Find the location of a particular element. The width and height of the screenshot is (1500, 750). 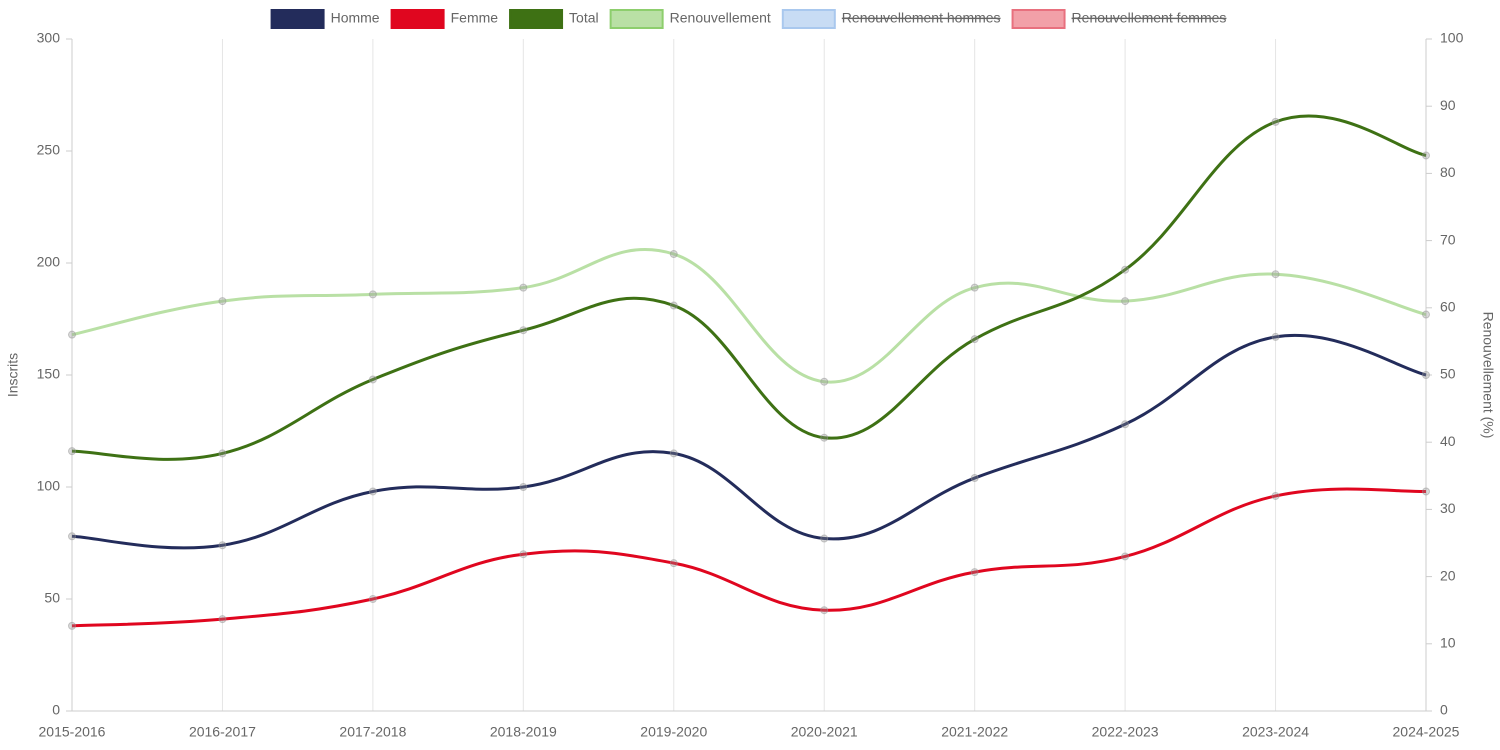

y2-tick-label: 60 is located at coordinates (1448, 307).